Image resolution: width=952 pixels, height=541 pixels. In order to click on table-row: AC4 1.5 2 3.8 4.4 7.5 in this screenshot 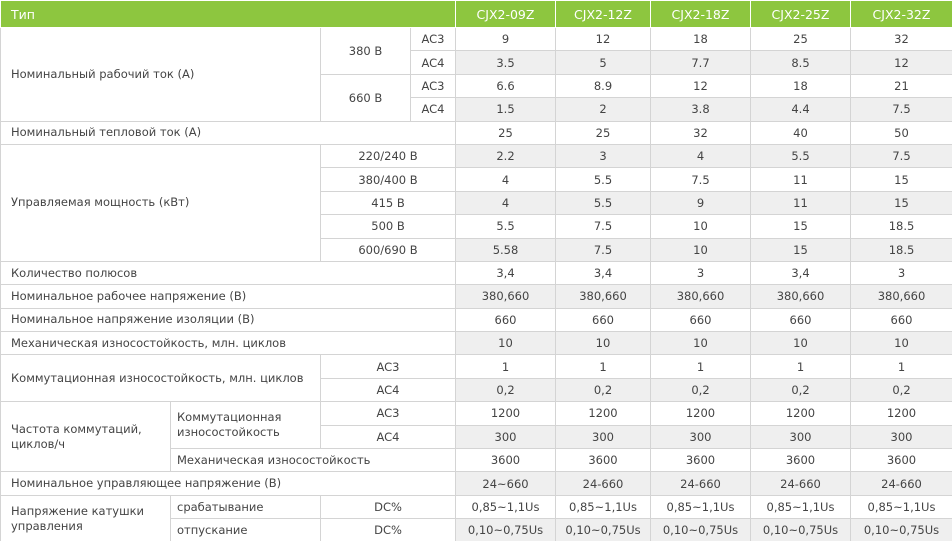, I will do `click(476, 109)`.